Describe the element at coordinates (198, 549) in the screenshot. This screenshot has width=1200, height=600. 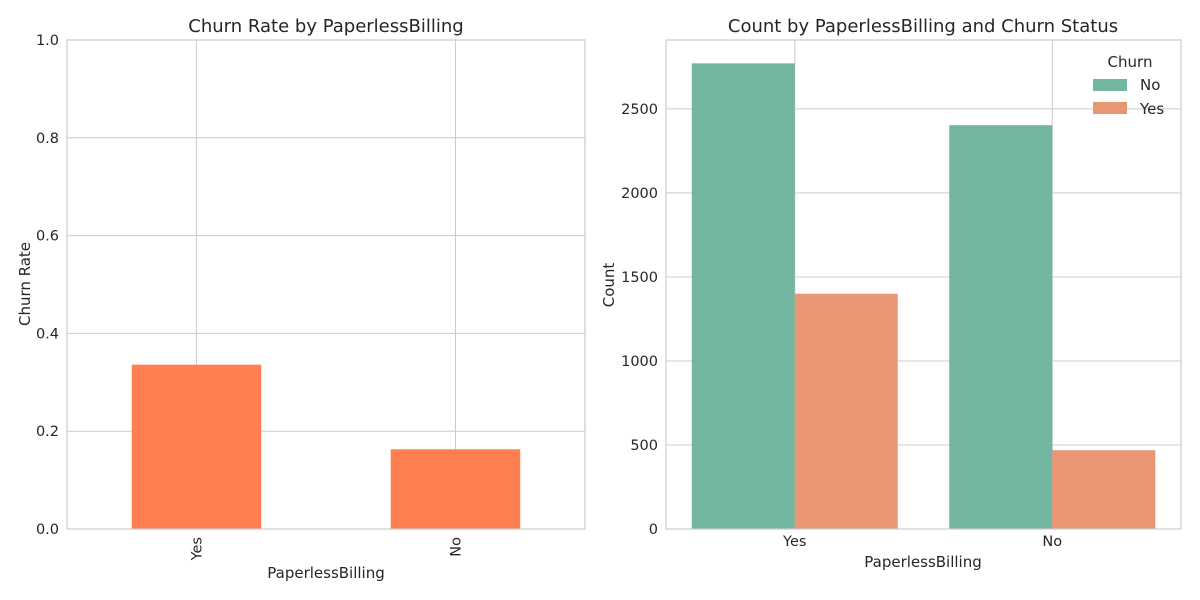
I see `chart1-x-tick-label: Yes` at that location.